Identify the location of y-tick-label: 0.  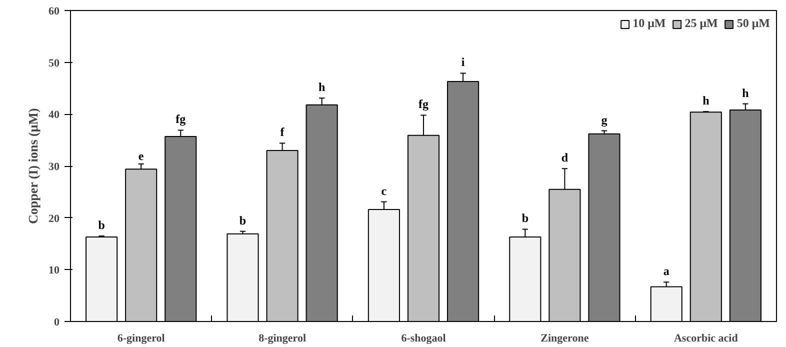
(57, 322).